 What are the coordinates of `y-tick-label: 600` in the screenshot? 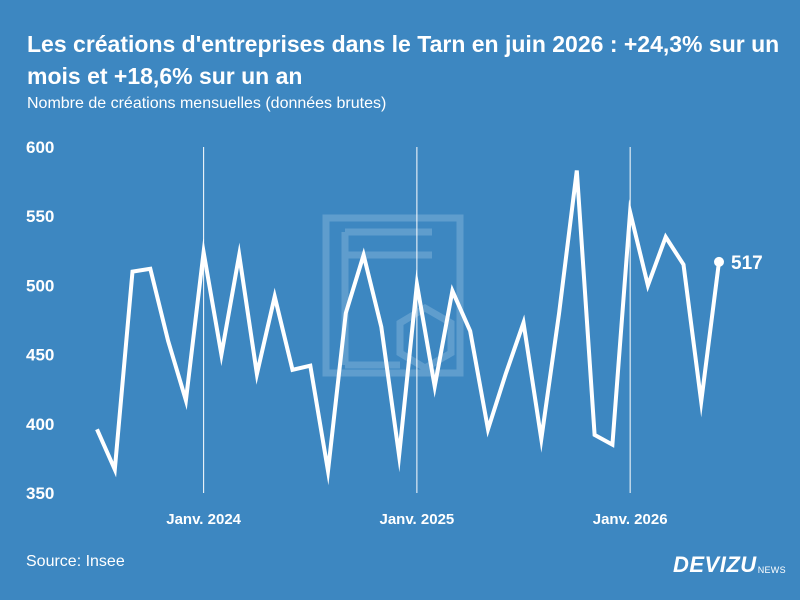 It's located at (40, 147).